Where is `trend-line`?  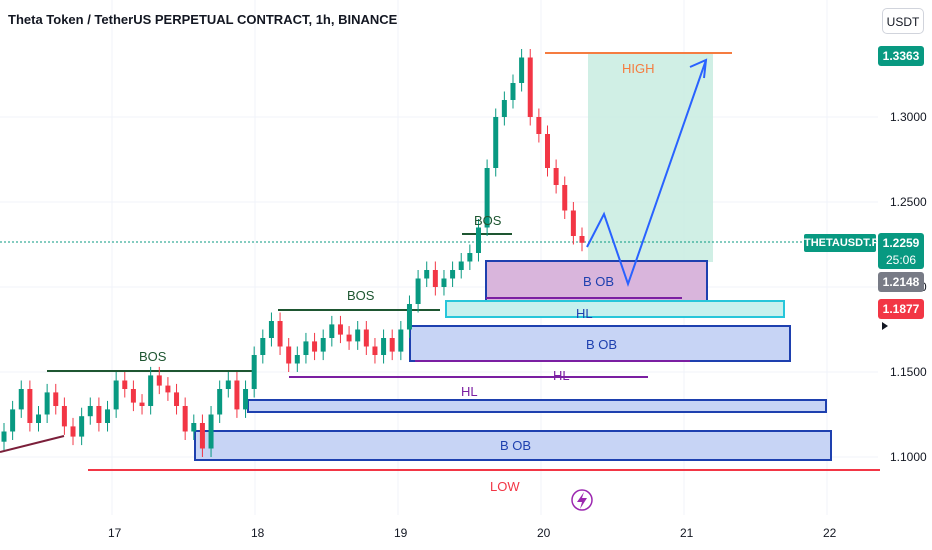 trend-line is located at coordinates (32, 444).